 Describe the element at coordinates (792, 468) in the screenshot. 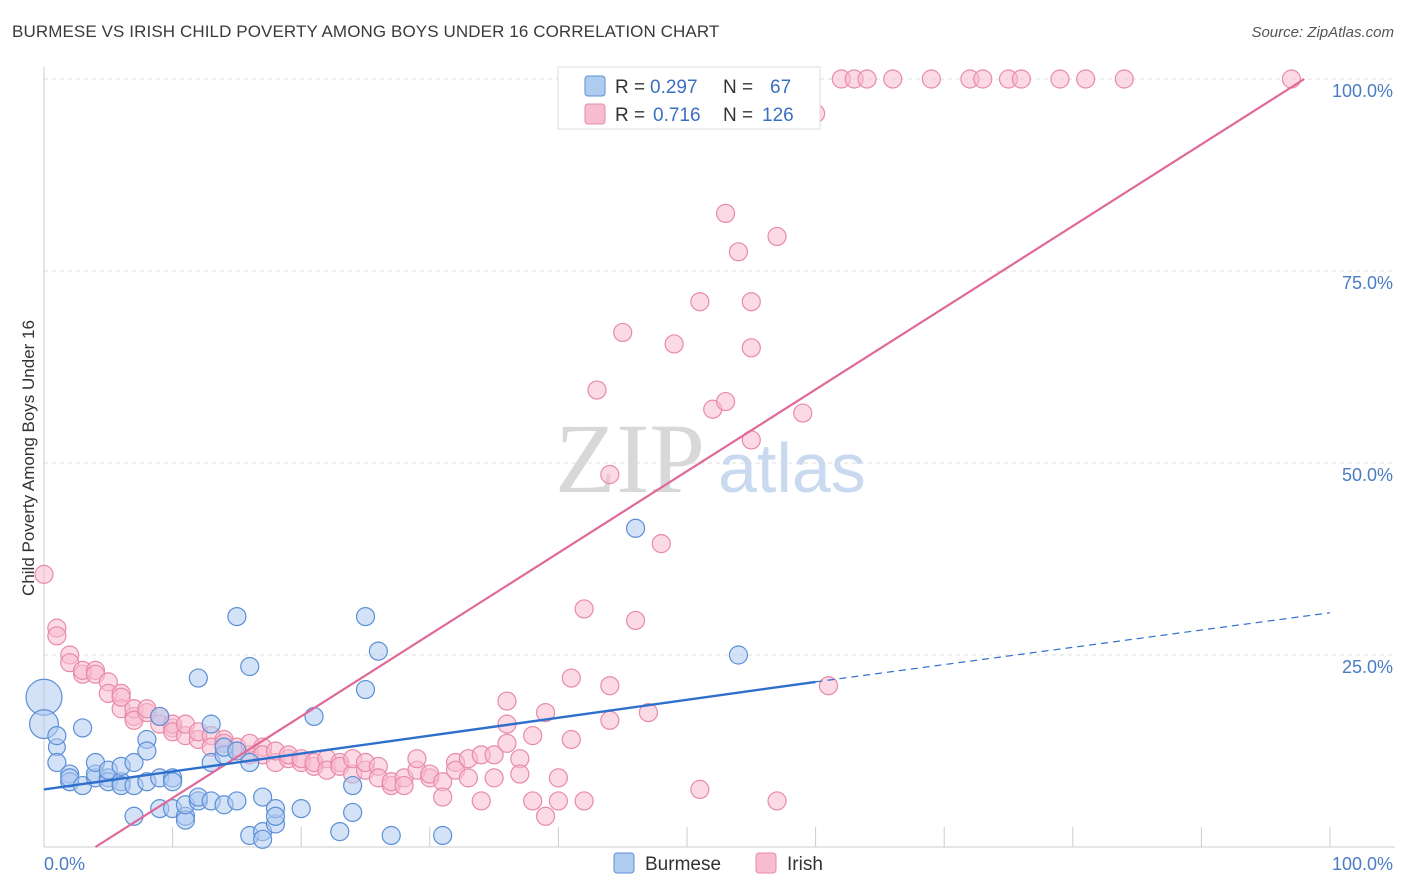

I see `watermark-atlas: atlas` at that location.